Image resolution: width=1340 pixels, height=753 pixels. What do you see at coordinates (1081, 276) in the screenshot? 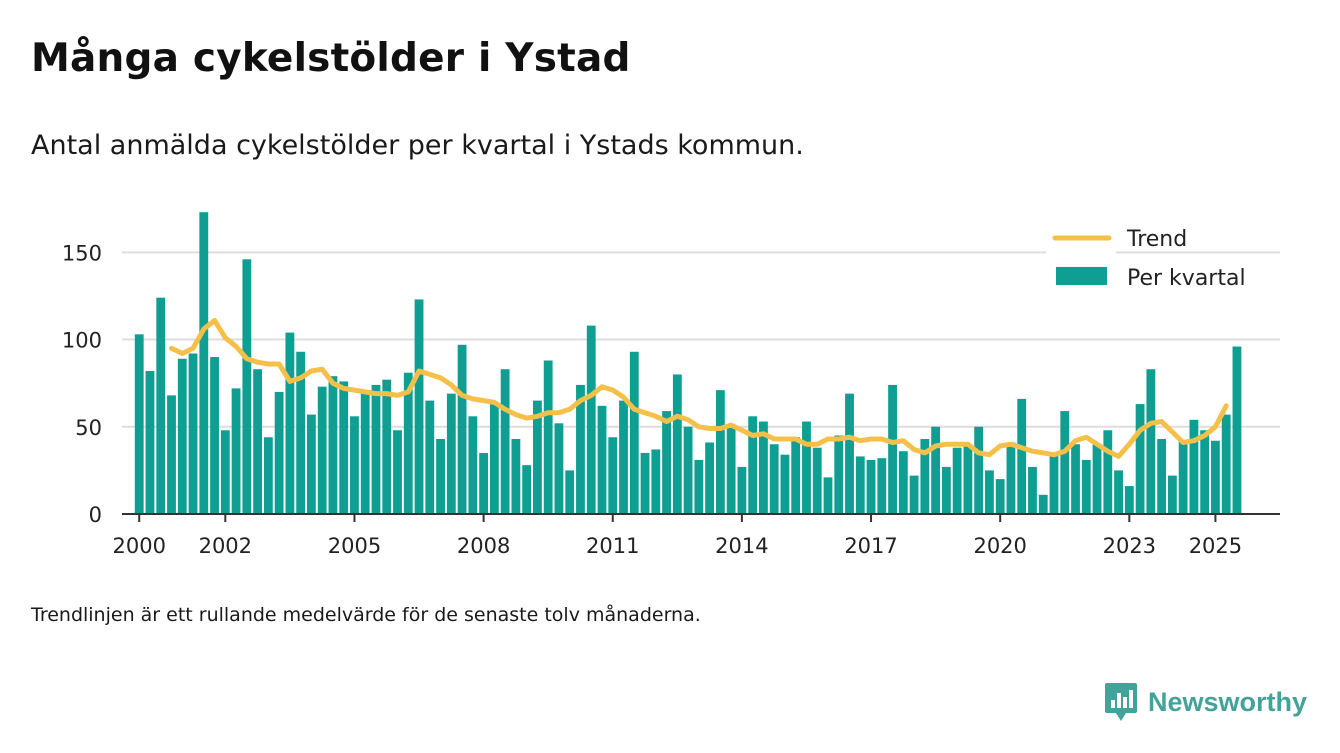
I see `legend-bar-swatch` at bounding box center [1081, 276].